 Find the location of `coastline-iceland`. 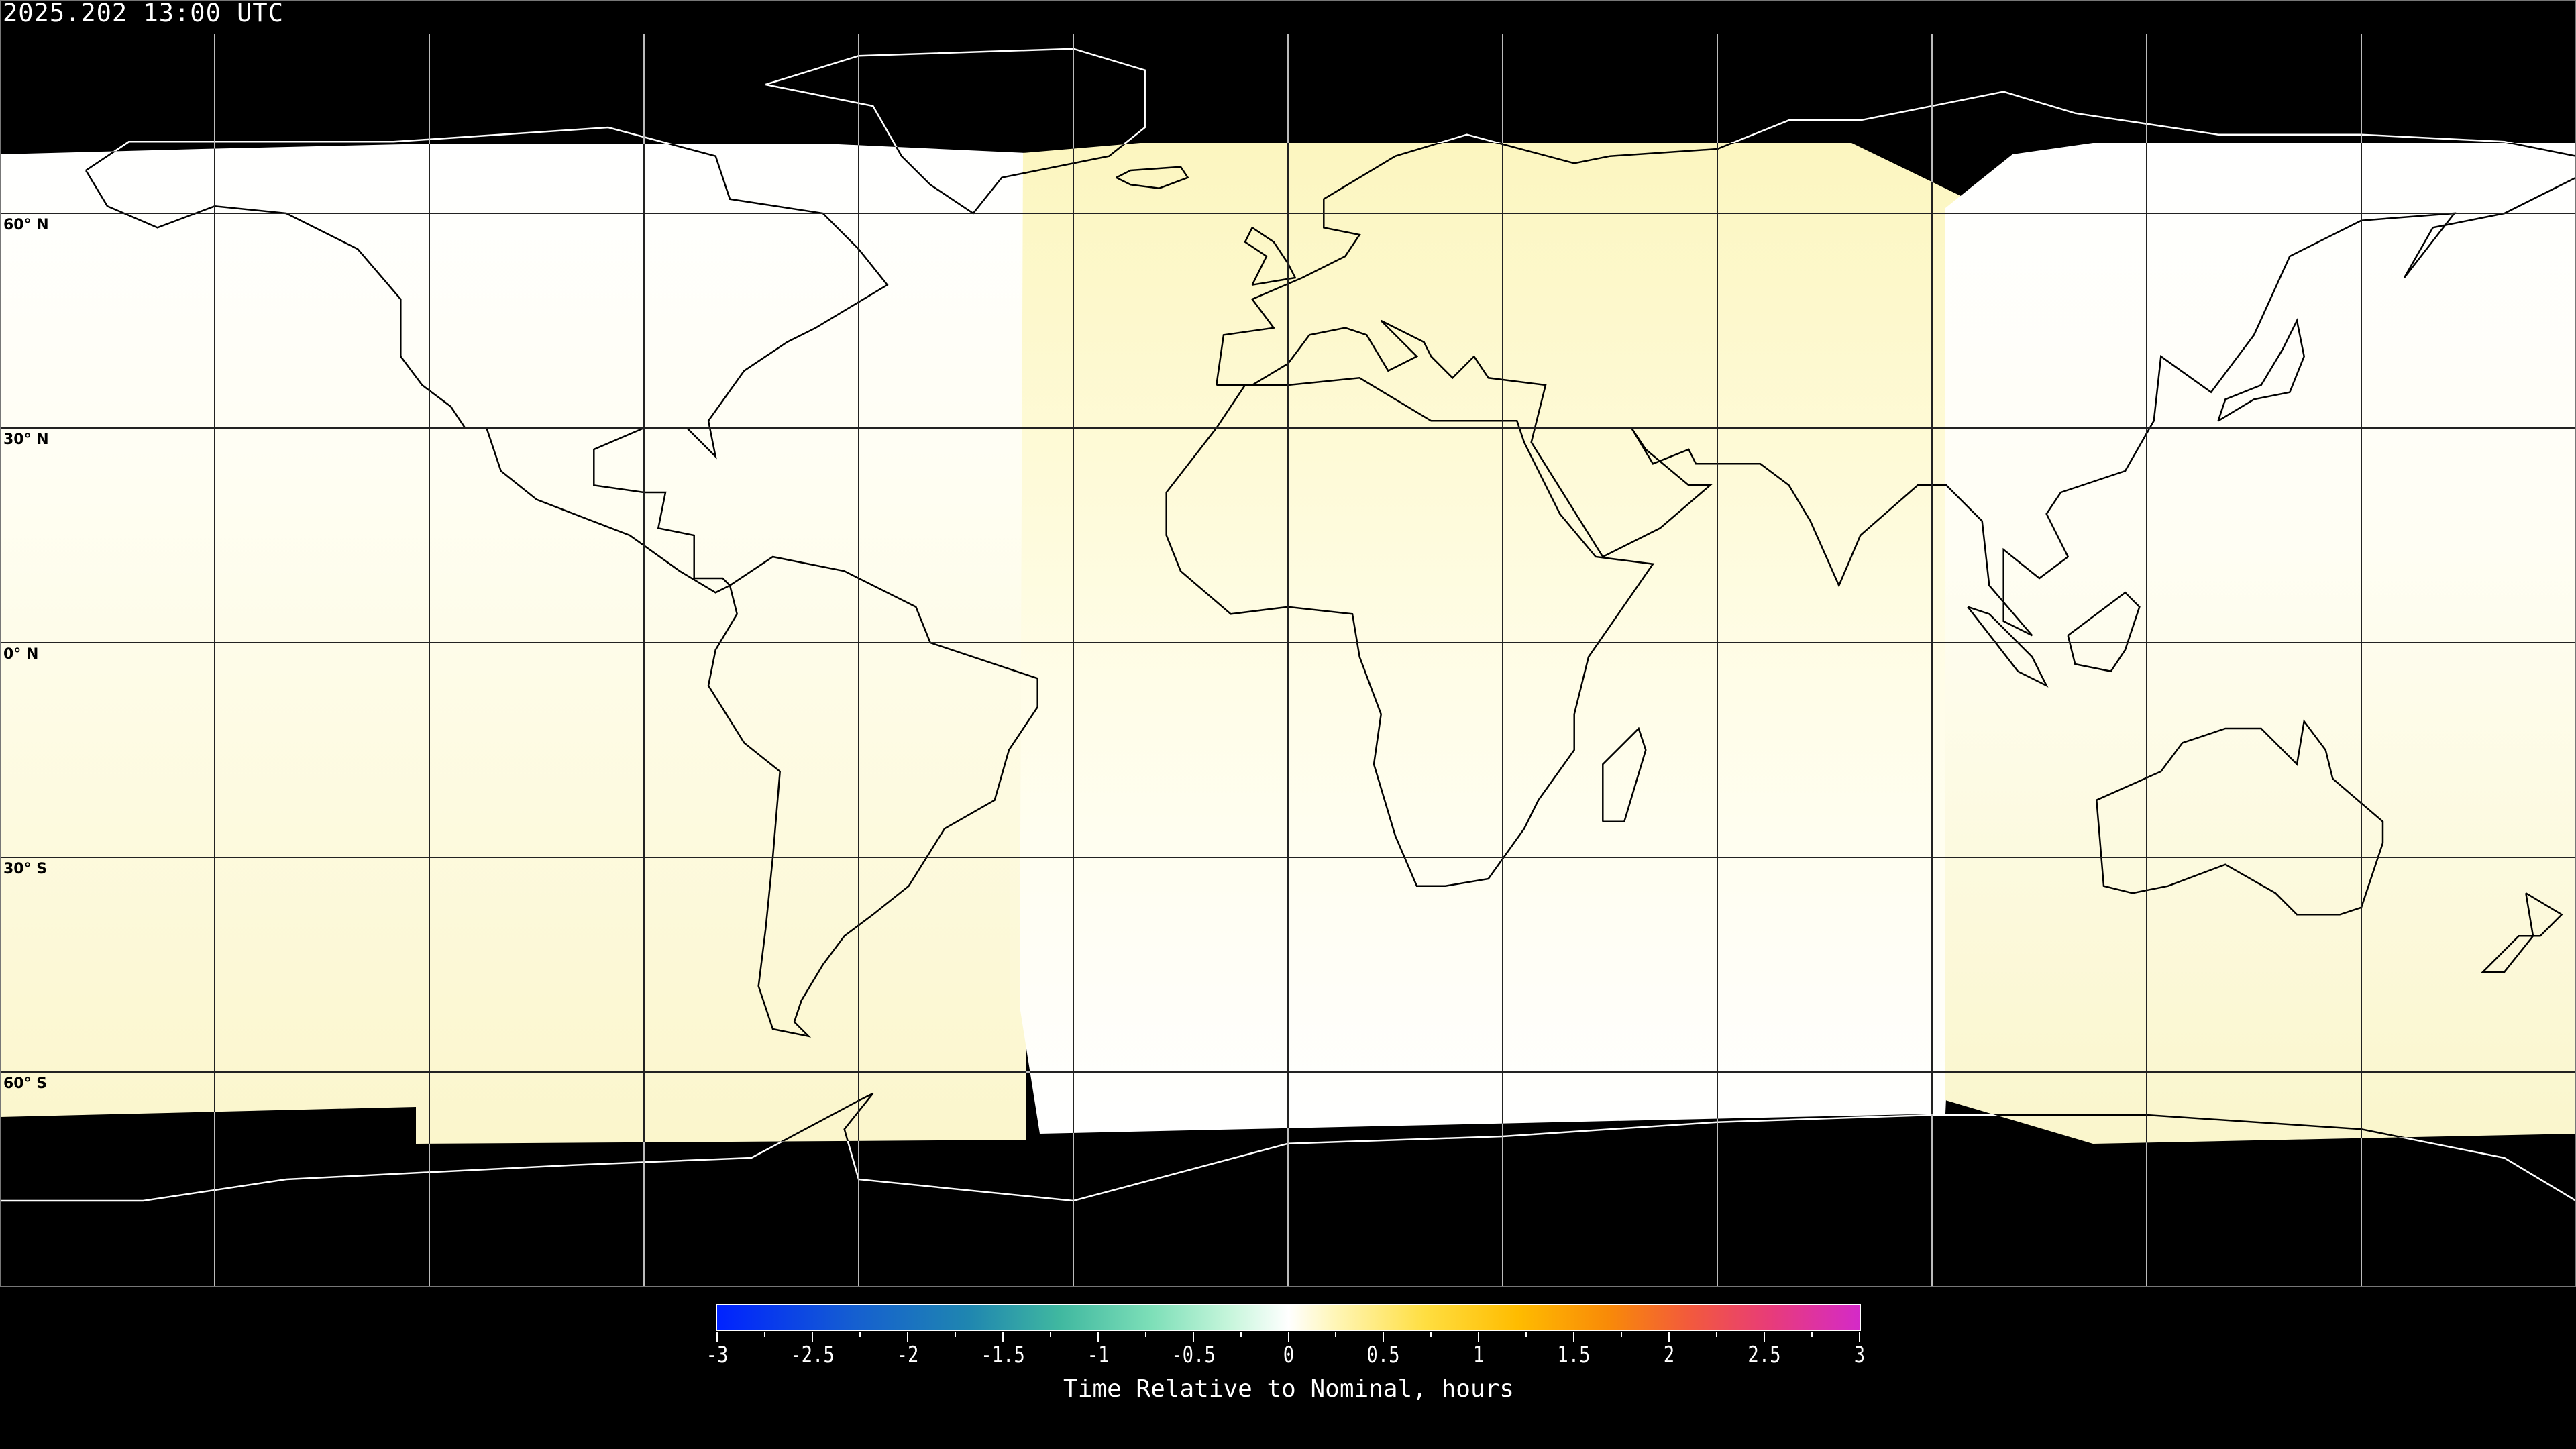

coastline-iceland is located at coordinates (1152, 177).